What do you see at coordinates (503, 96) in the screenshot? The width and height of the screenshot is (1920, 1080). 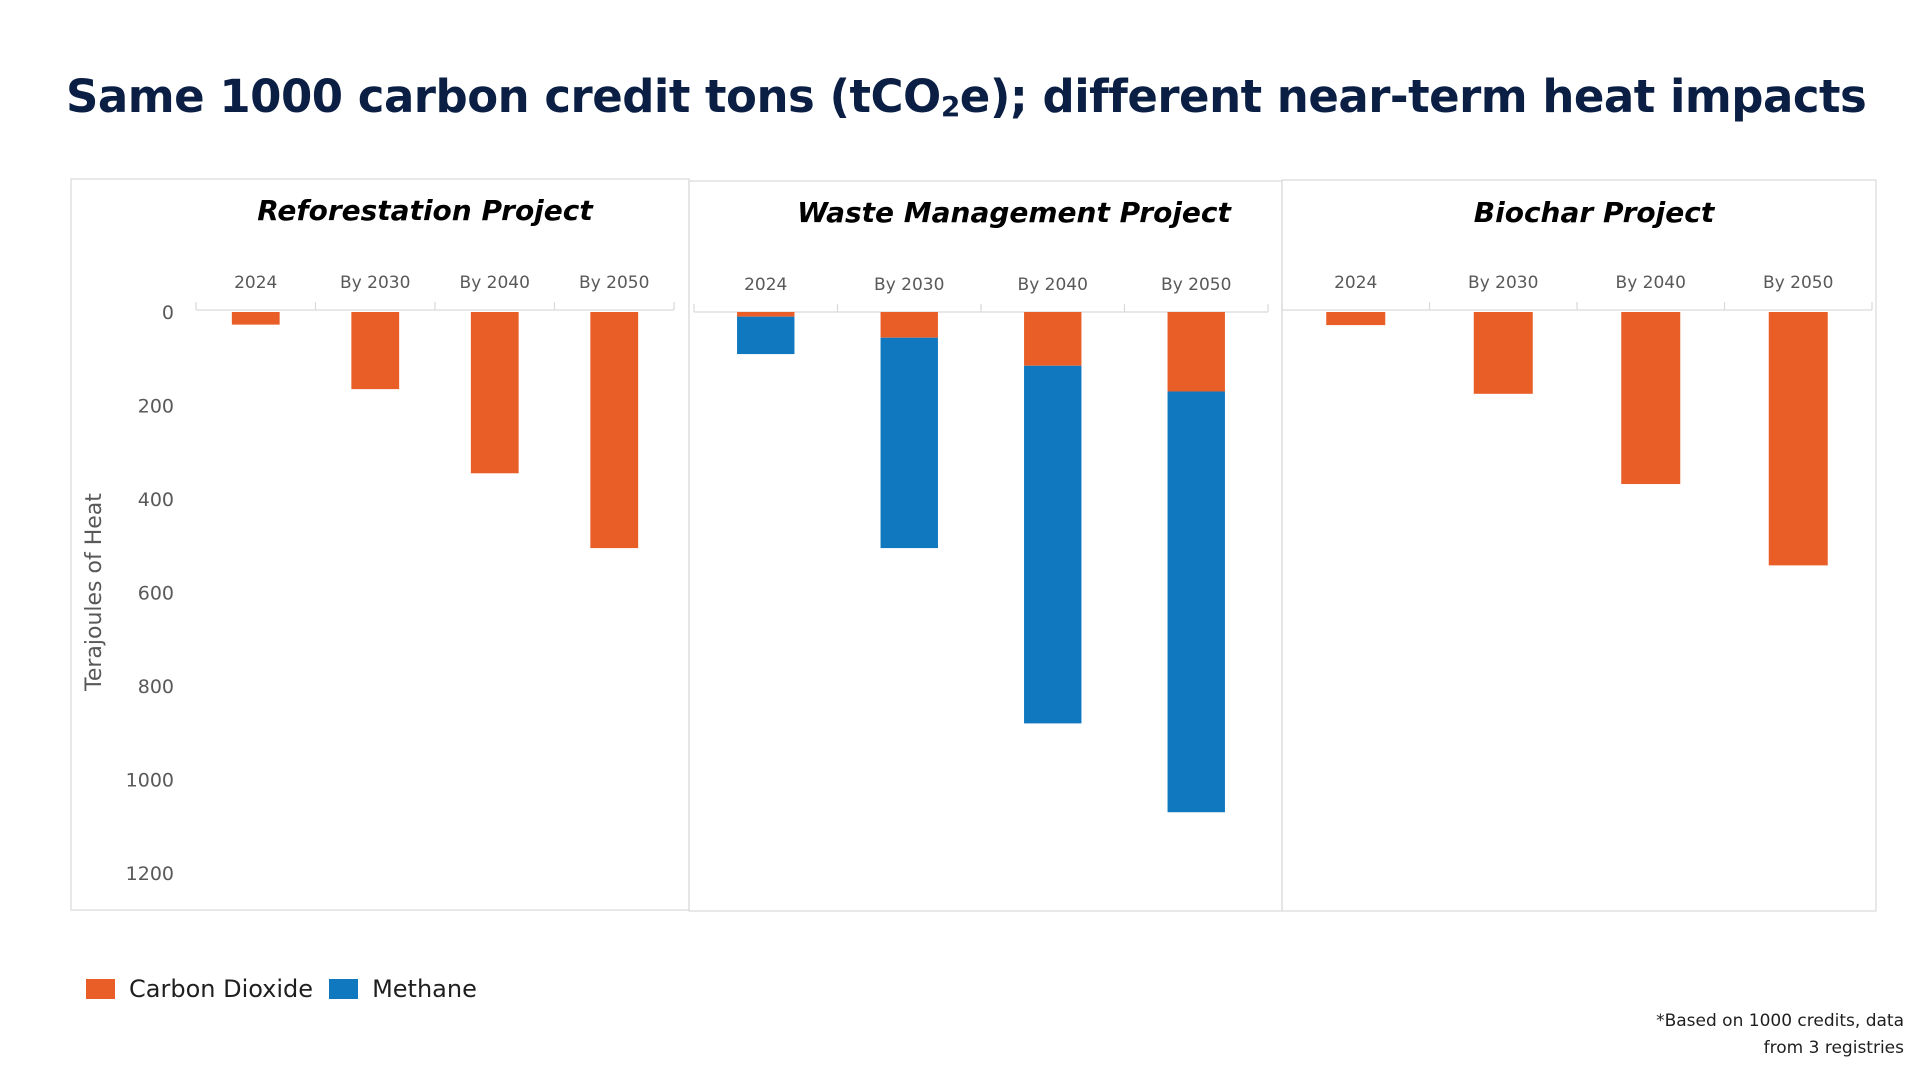 I see `title-prefix: Same 1000 carbon credit tons (tCO` at bounding box center [503, 96].